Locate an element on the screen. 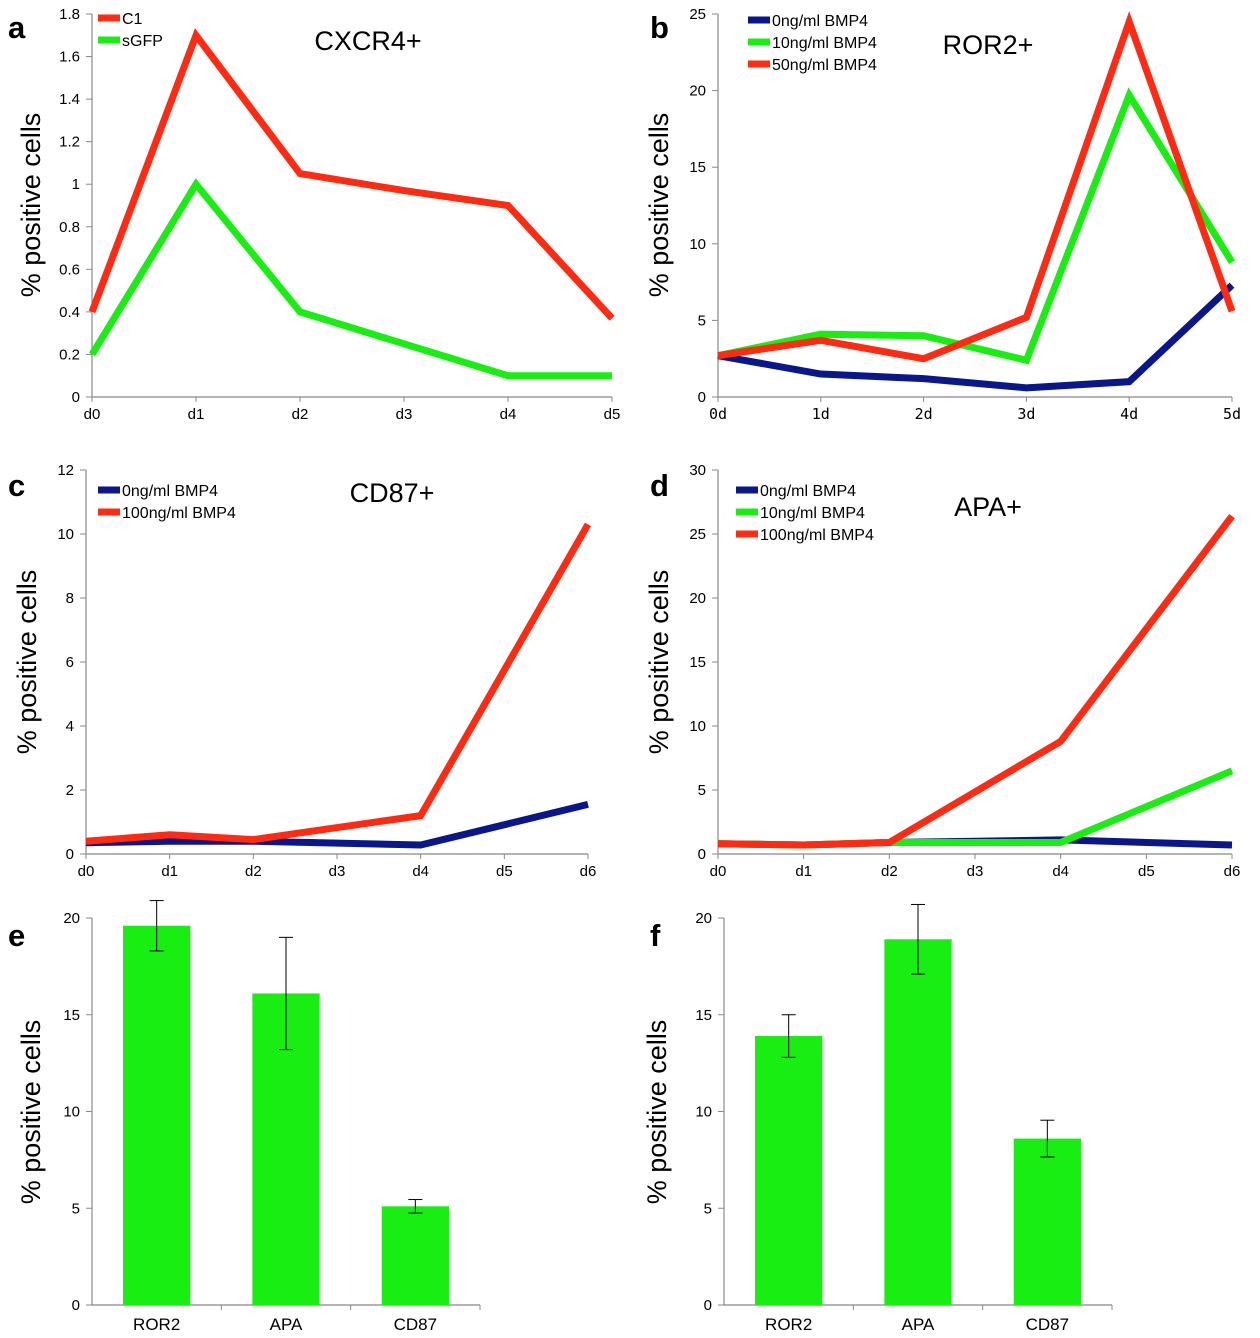 The height and width of the screenshot is (1338, 1260). y-tick-label: 1.4 is located at coordinates (69, 99).